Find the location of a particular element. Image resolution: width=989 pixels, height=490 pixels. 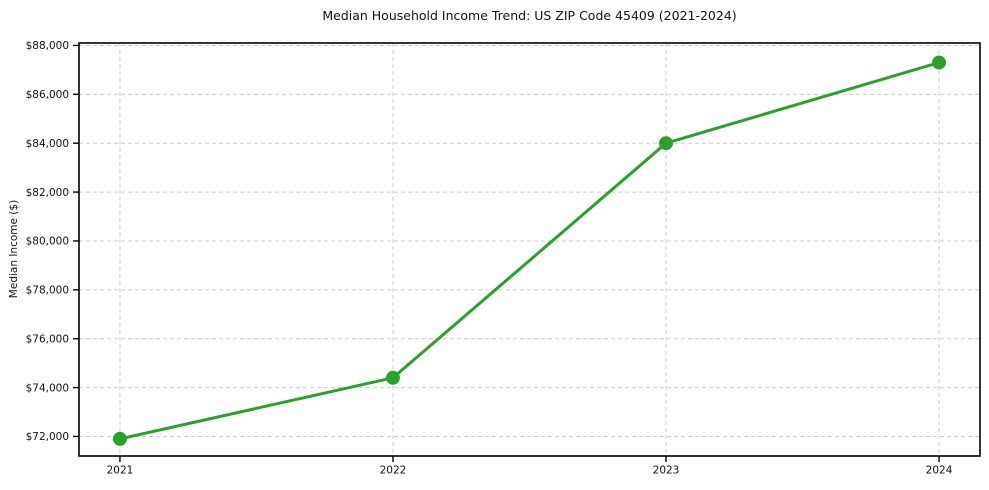

x-tick-label: 2022 is located at coordinates (393, 471).